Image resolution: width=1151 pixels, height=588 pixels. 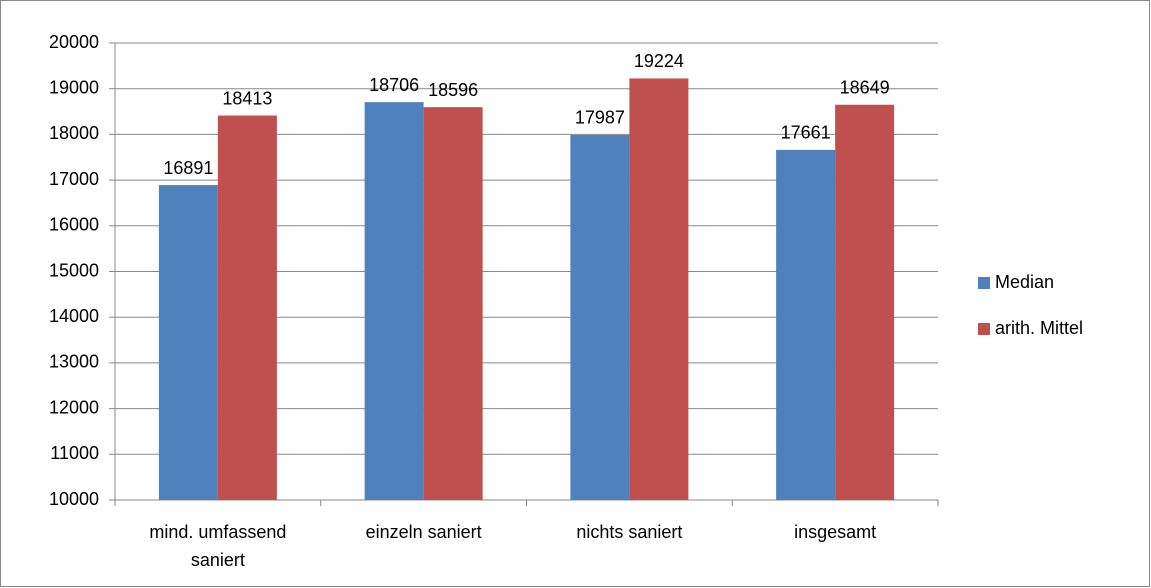 I want to click on x-tick-label: mind. umfassend saniert, so click(x=218, y=546).